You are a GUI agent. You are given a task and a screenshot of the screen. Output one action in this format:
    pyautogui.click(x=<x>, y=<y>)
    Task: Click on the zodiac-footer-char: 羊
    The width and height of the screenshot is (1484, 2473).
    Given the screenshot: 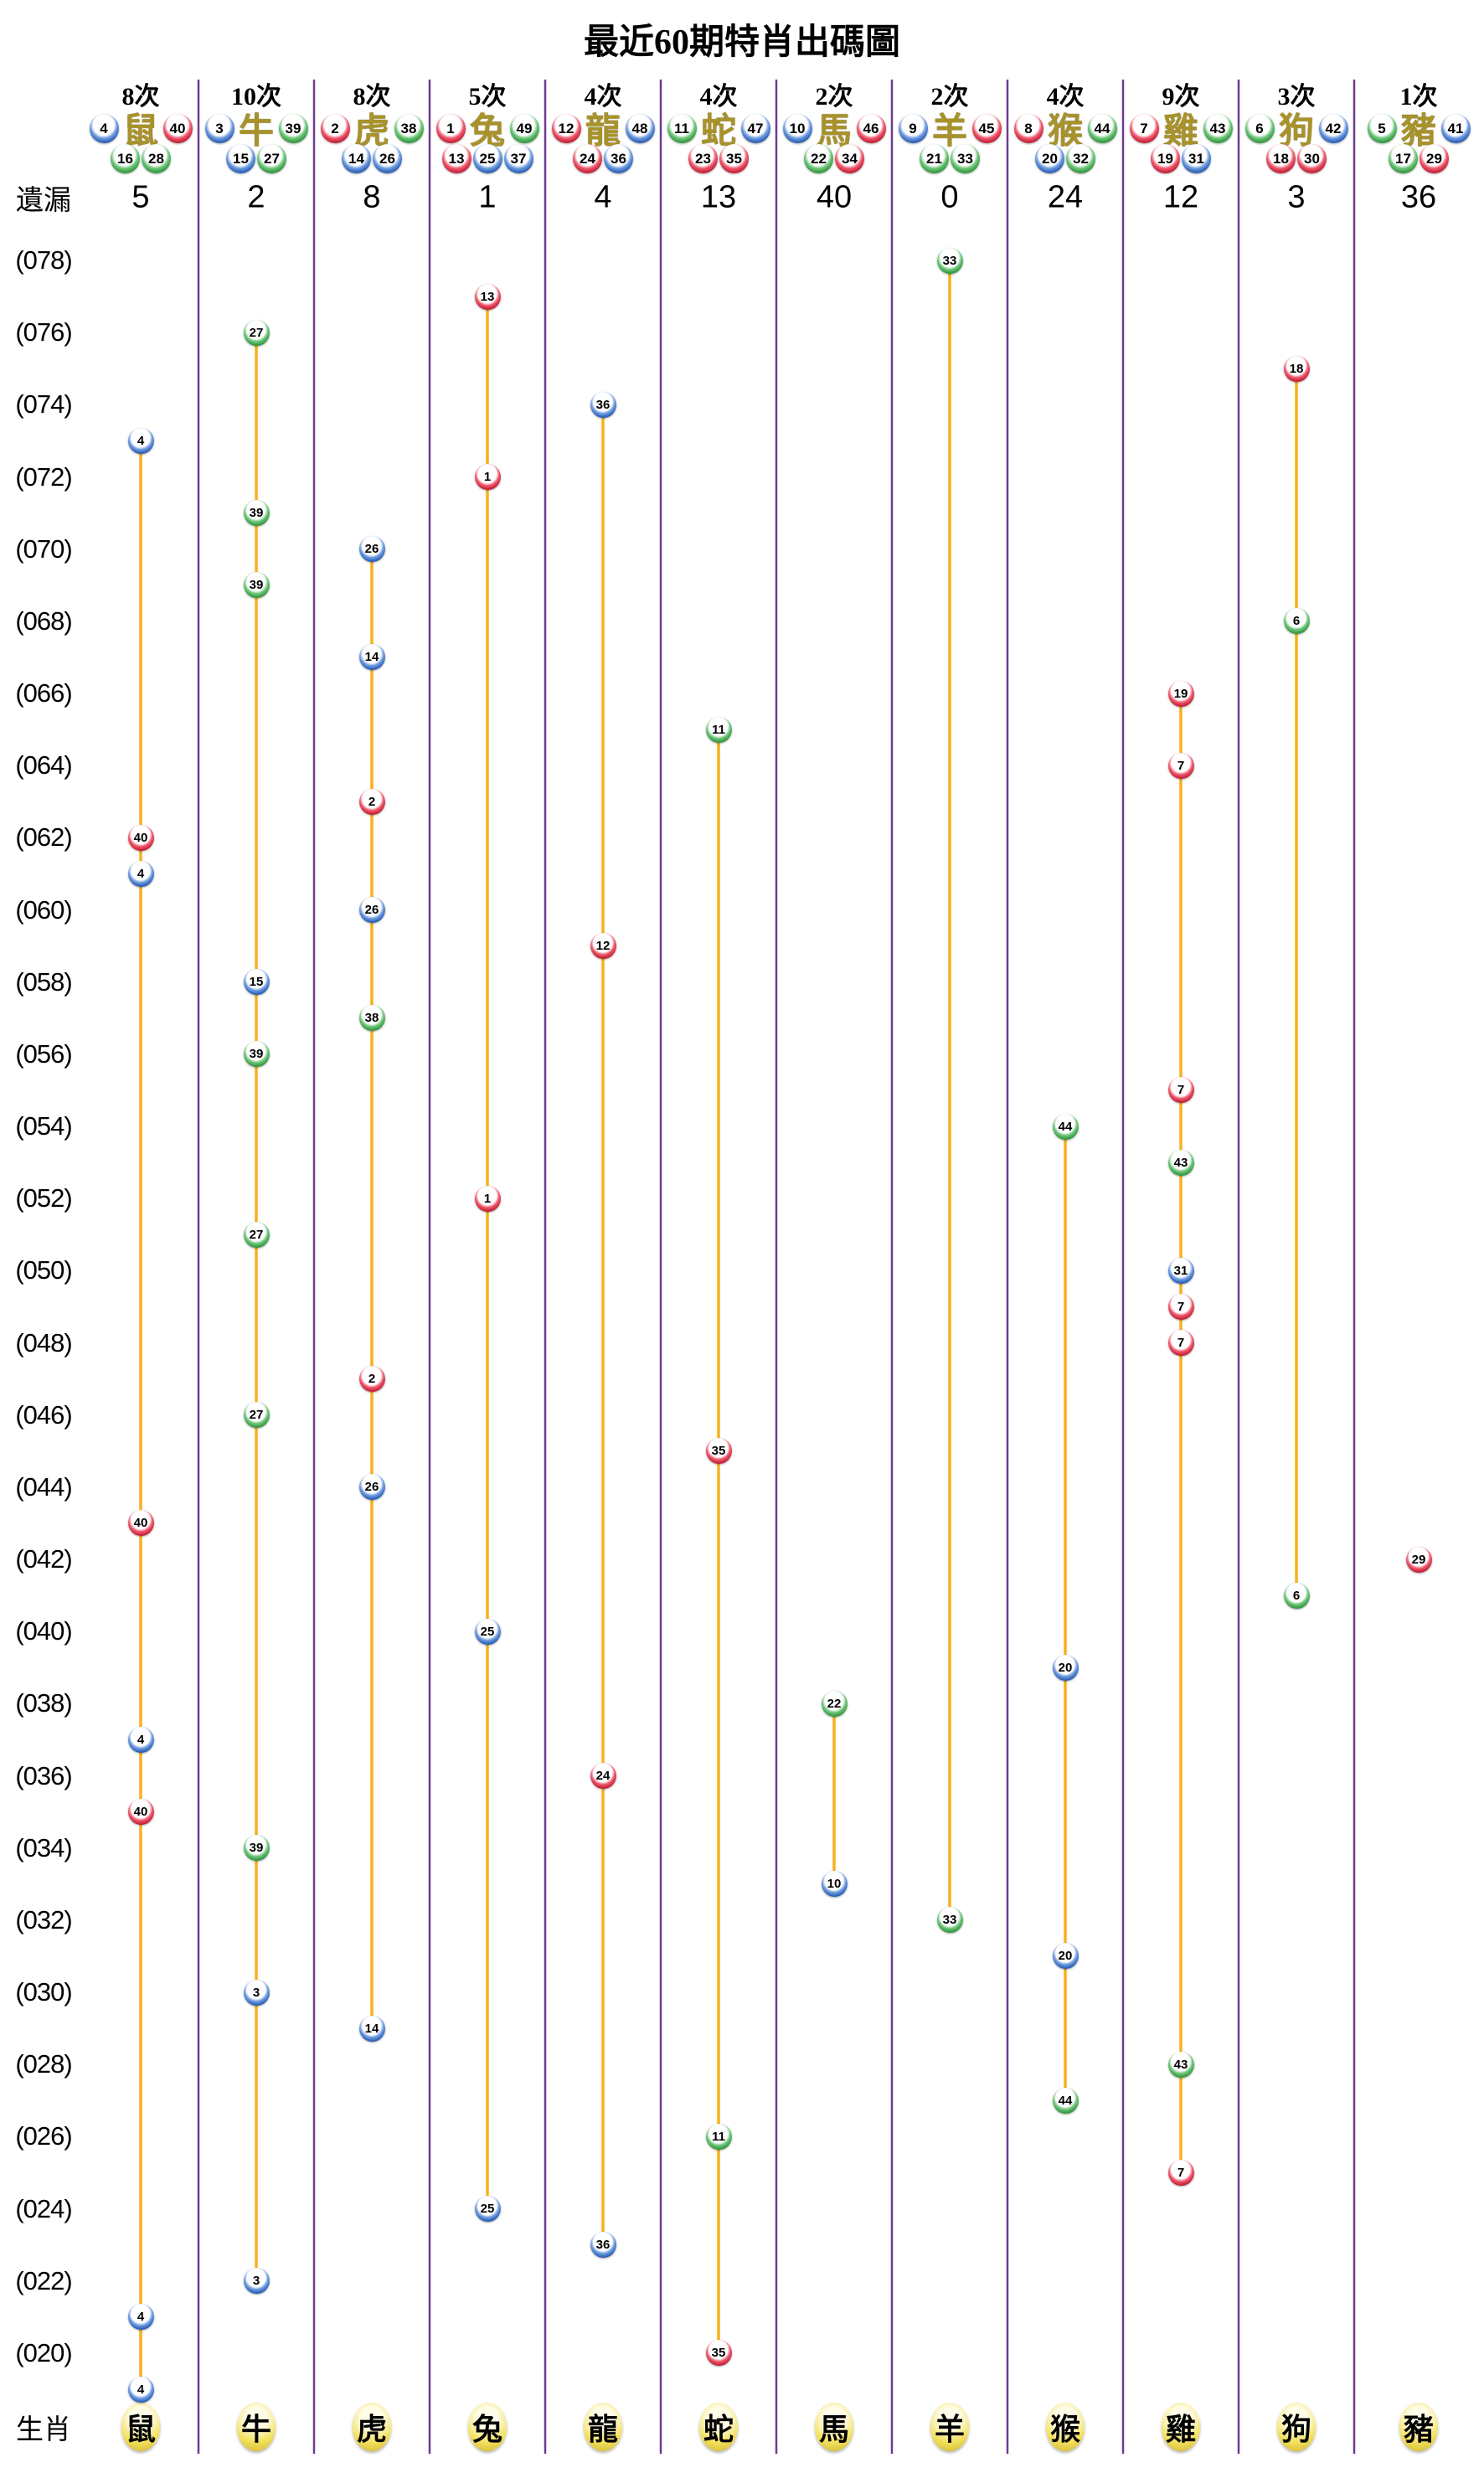 What is the action you would take?
    pyautogui.click(x=949, y=2429)
    